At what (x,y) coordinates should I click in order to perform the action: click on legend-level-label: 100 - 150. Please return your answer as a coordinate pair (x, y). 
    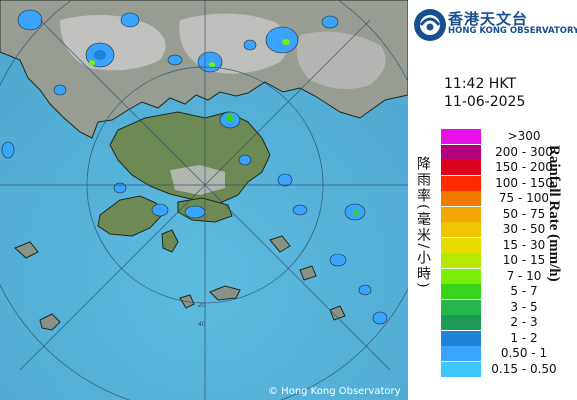
    Looking at the image, I should click on (524, 182).